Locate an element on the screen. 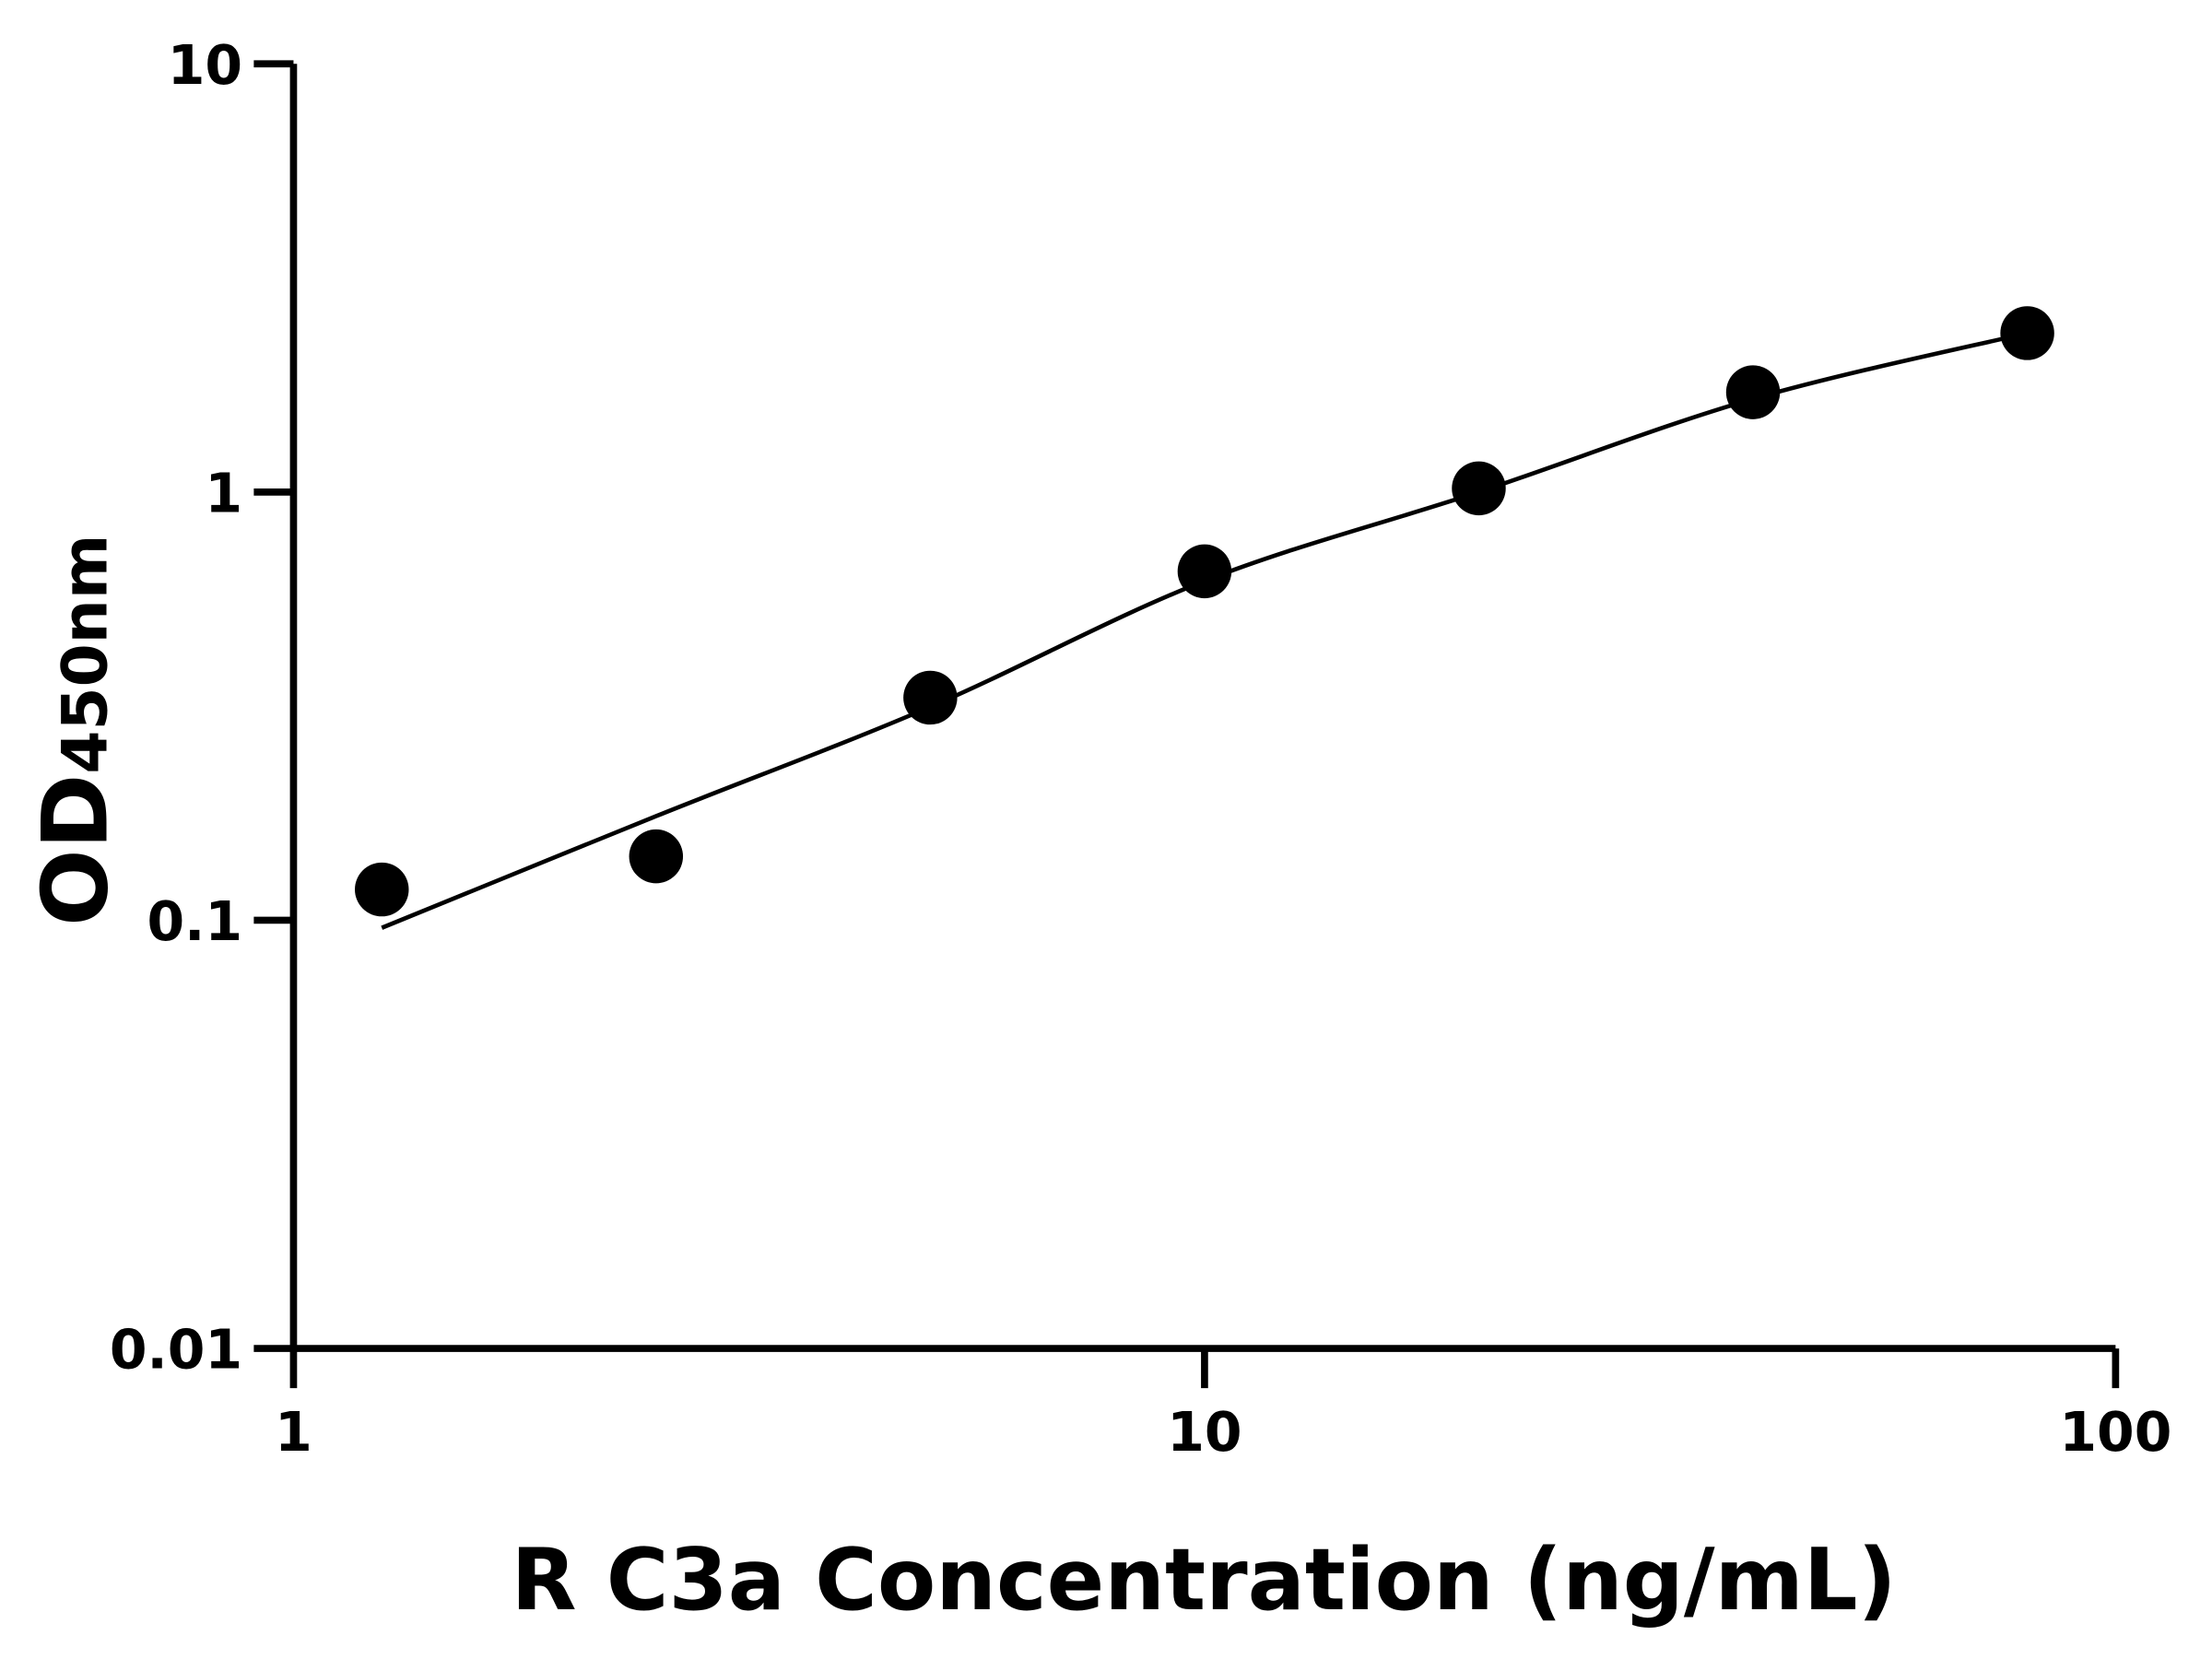 Image resolution: width=2212 pixels, height=1659 pixels. y-tick-label: 10 is located at coordinates (205, 65).